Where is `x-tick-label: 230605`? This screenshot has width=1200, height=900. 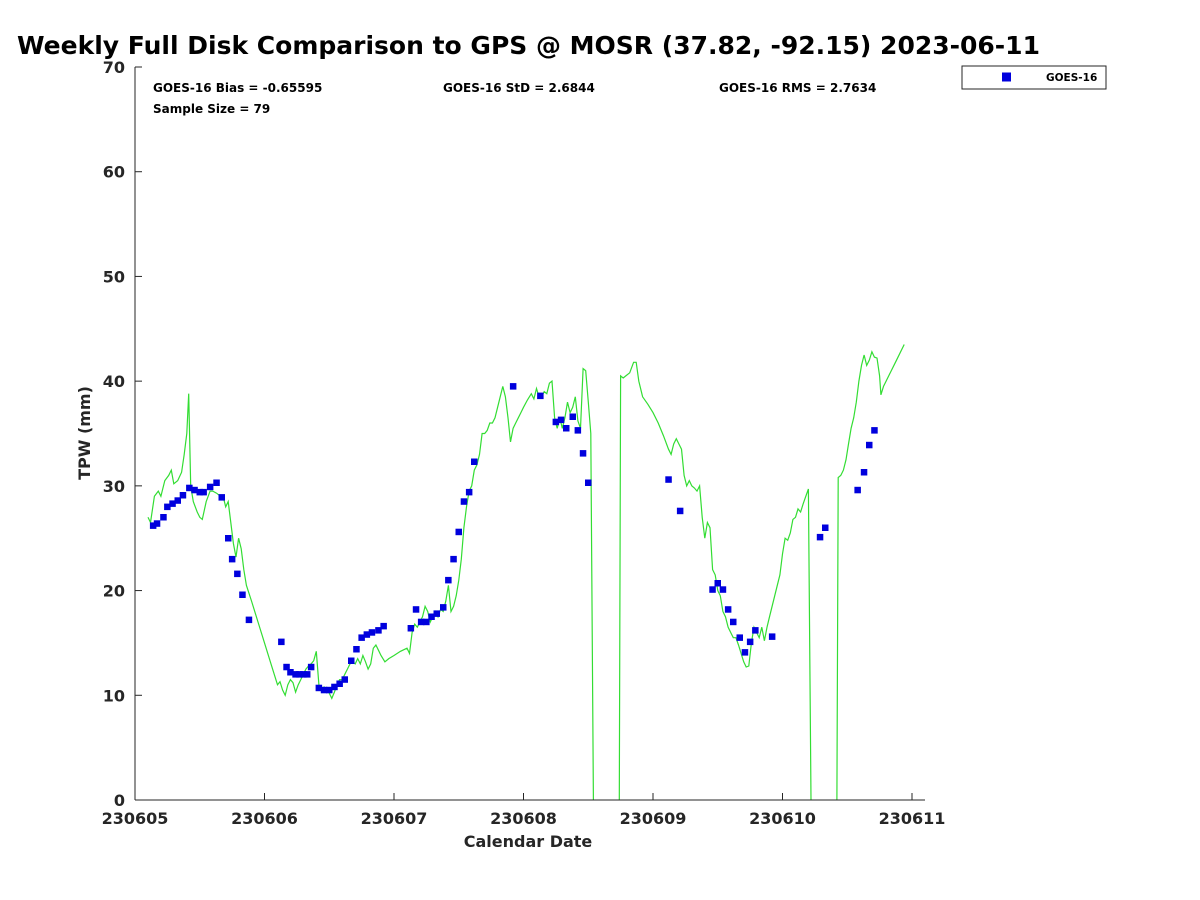
x-tick-label: 230605 is located at coordinates (135, 818).